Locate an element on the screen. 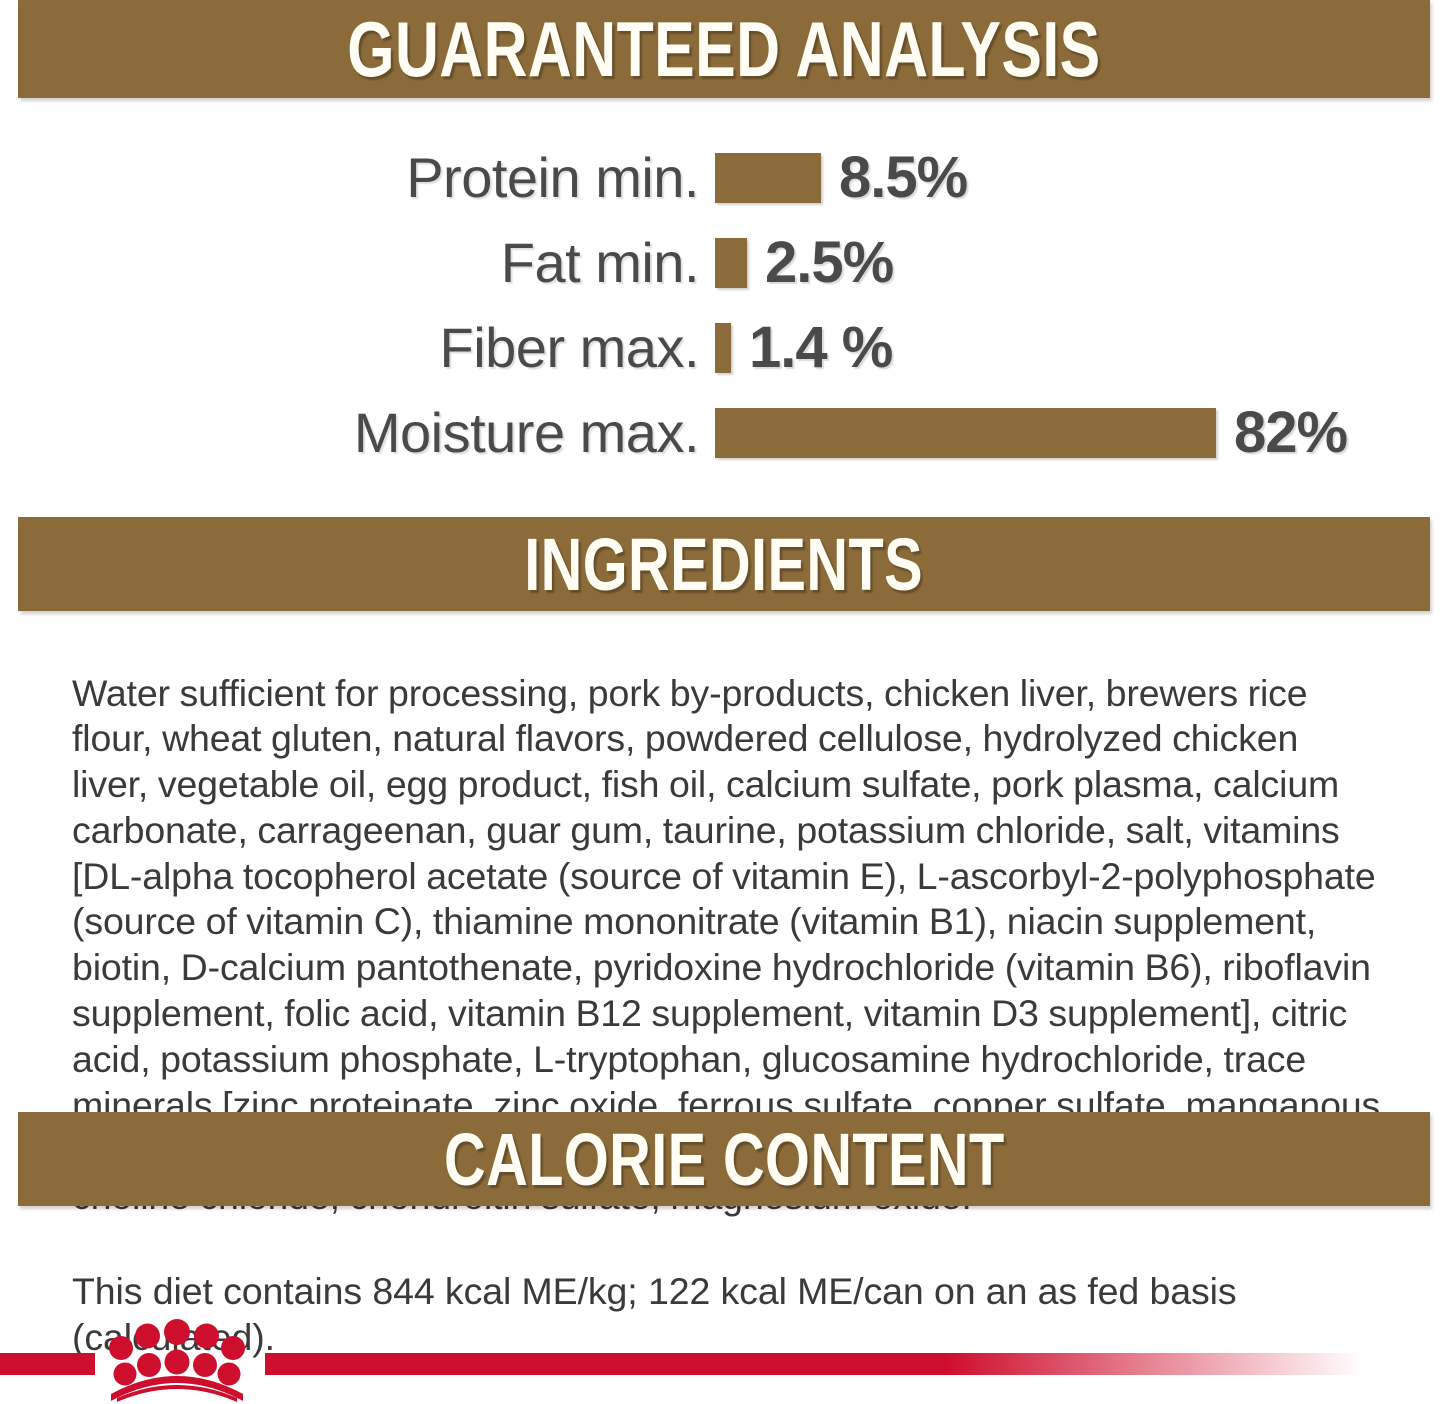  analysis-label-fat: Fat min. is located at coordinates (600, 262).